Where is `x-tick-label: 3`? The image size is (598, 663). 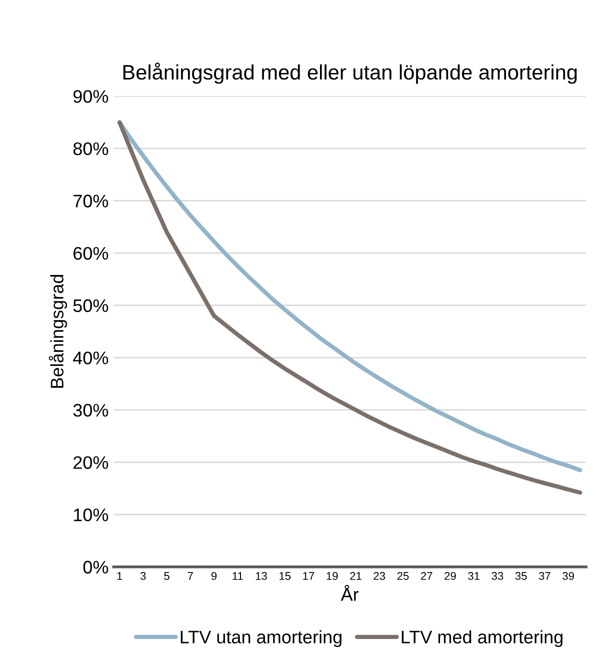
x-tick-label: 3 is located at coordinates (143, 576).